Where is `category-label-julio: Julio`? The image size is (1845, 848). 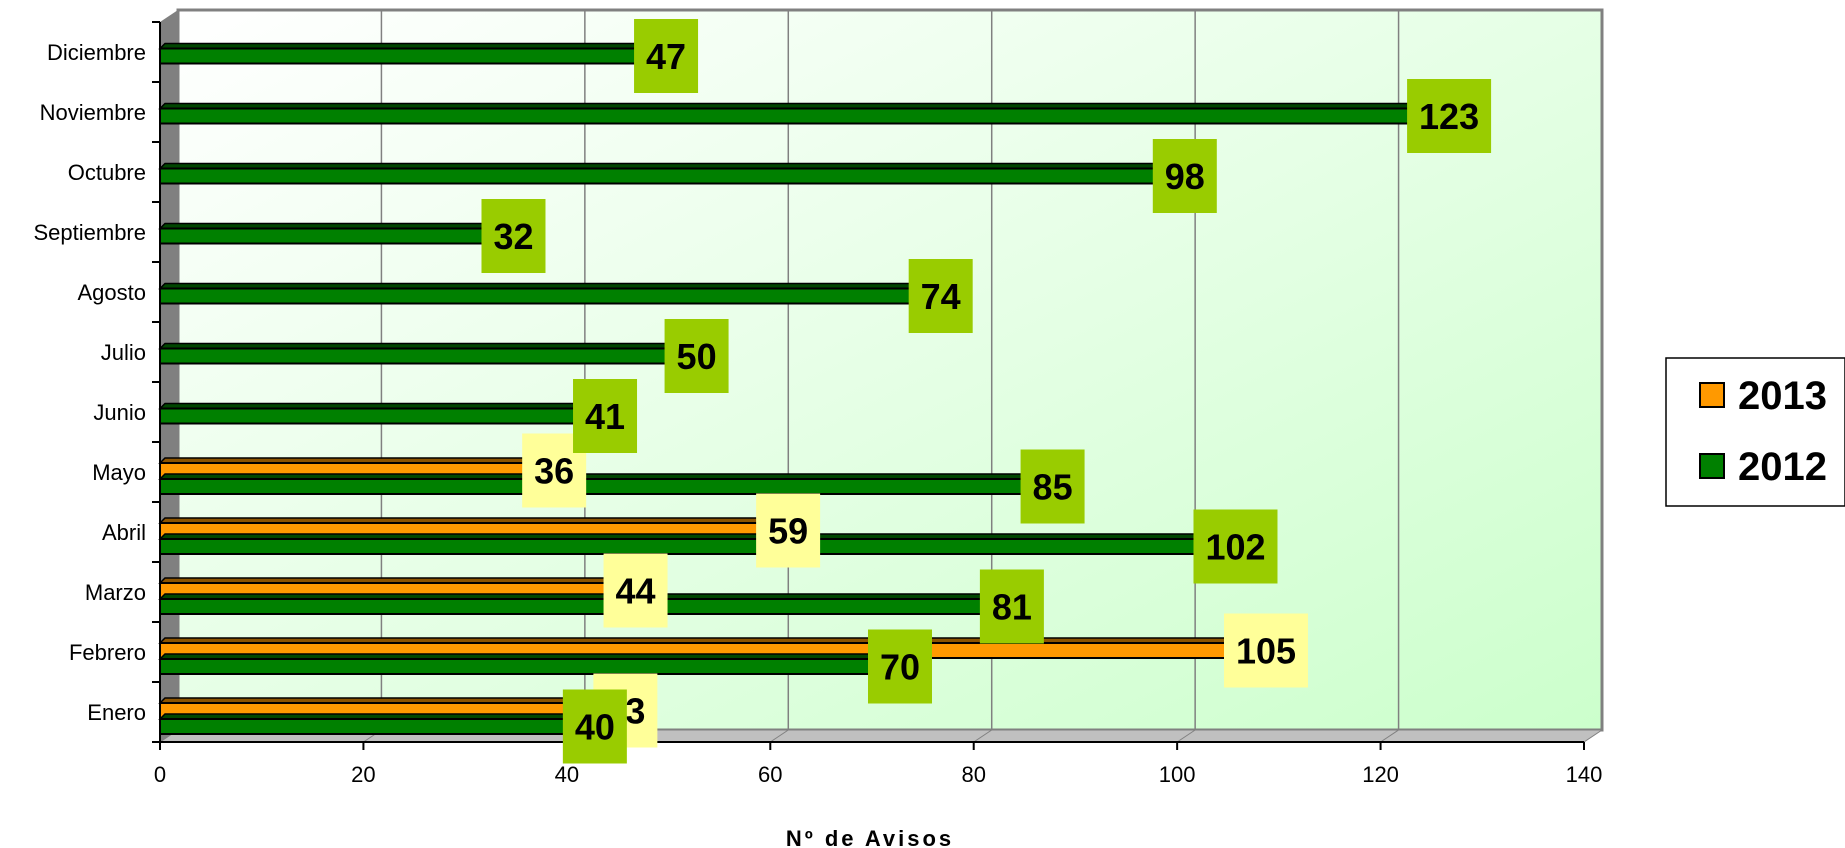 category-label-julio: Julio is located at coordinates (123, 352).